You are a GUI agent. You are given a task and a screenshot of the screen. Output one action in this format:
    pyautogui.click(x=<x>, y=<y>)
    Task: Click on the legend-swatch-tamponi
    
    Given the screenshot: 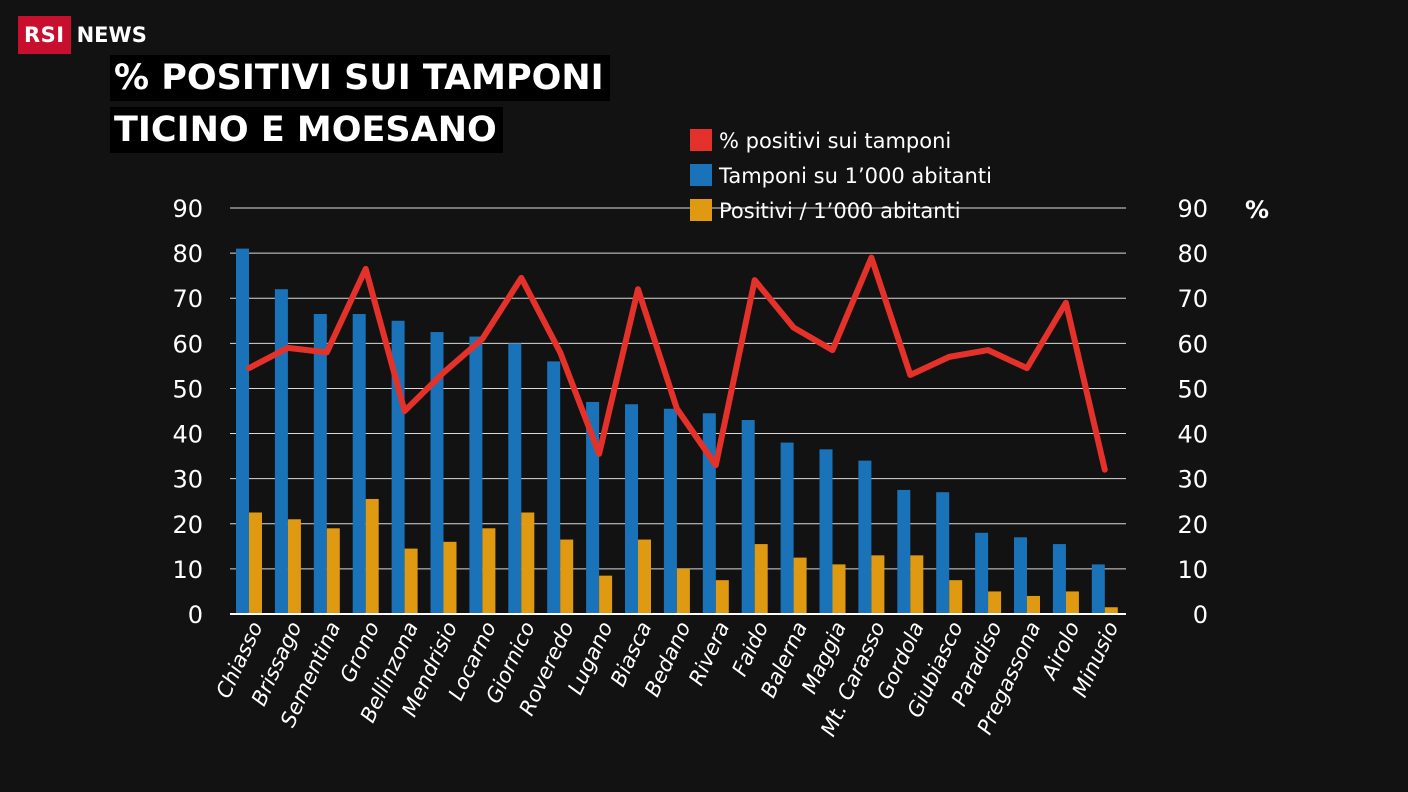 What is the action you would take?
    pyautogui.click(x=701, y=175)
    